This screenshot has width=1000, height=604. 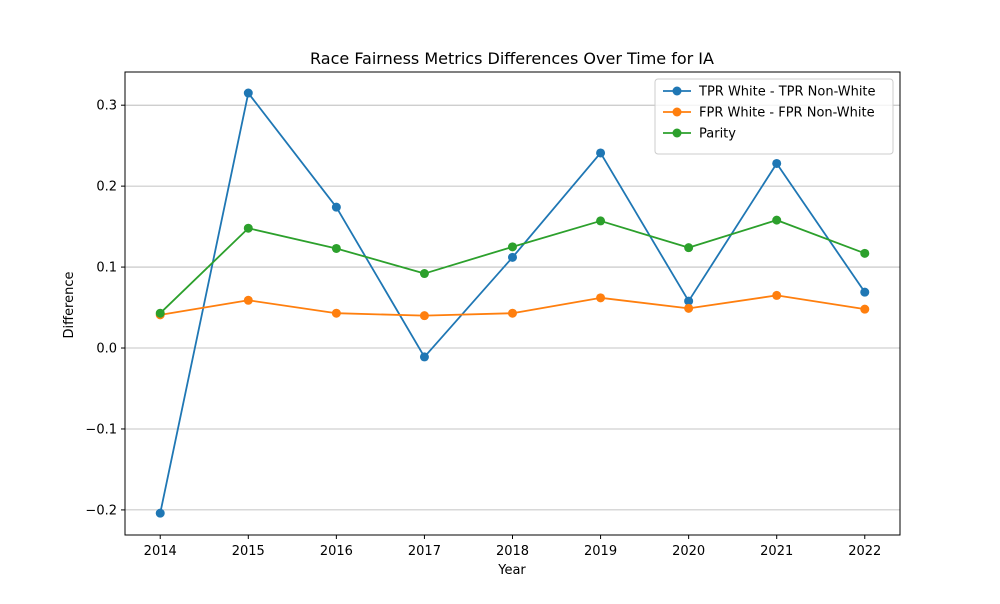 I want to click on y-tick-label: −0.2, so click(x=101, y=510).